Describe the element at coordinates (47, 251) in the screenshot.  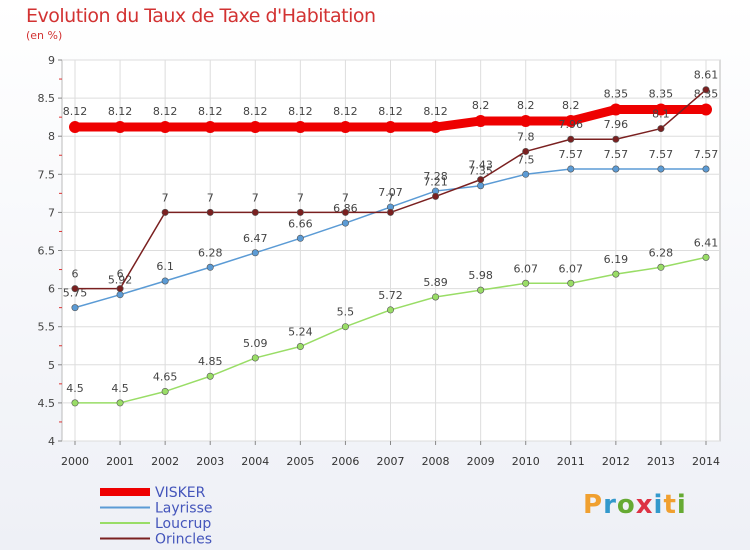
I see `y-tick-label: 6.5` at that location.